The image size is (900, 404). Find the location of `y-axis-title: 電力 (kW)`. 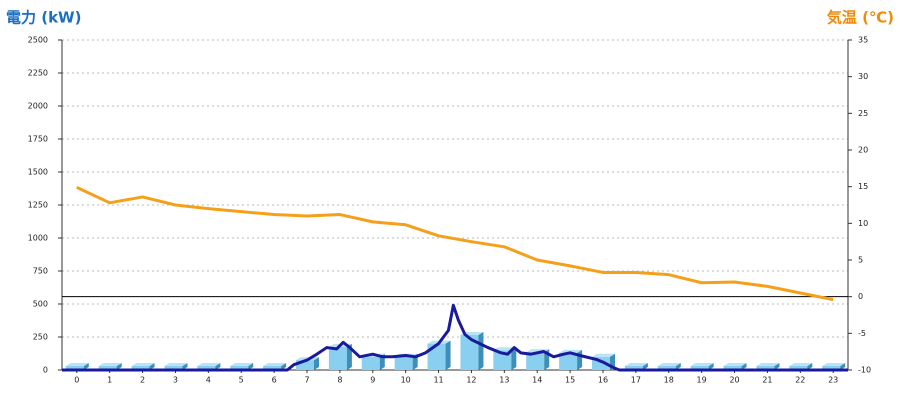

y-axis-title: 電力 (kW) is located at coordinates (43, 18).